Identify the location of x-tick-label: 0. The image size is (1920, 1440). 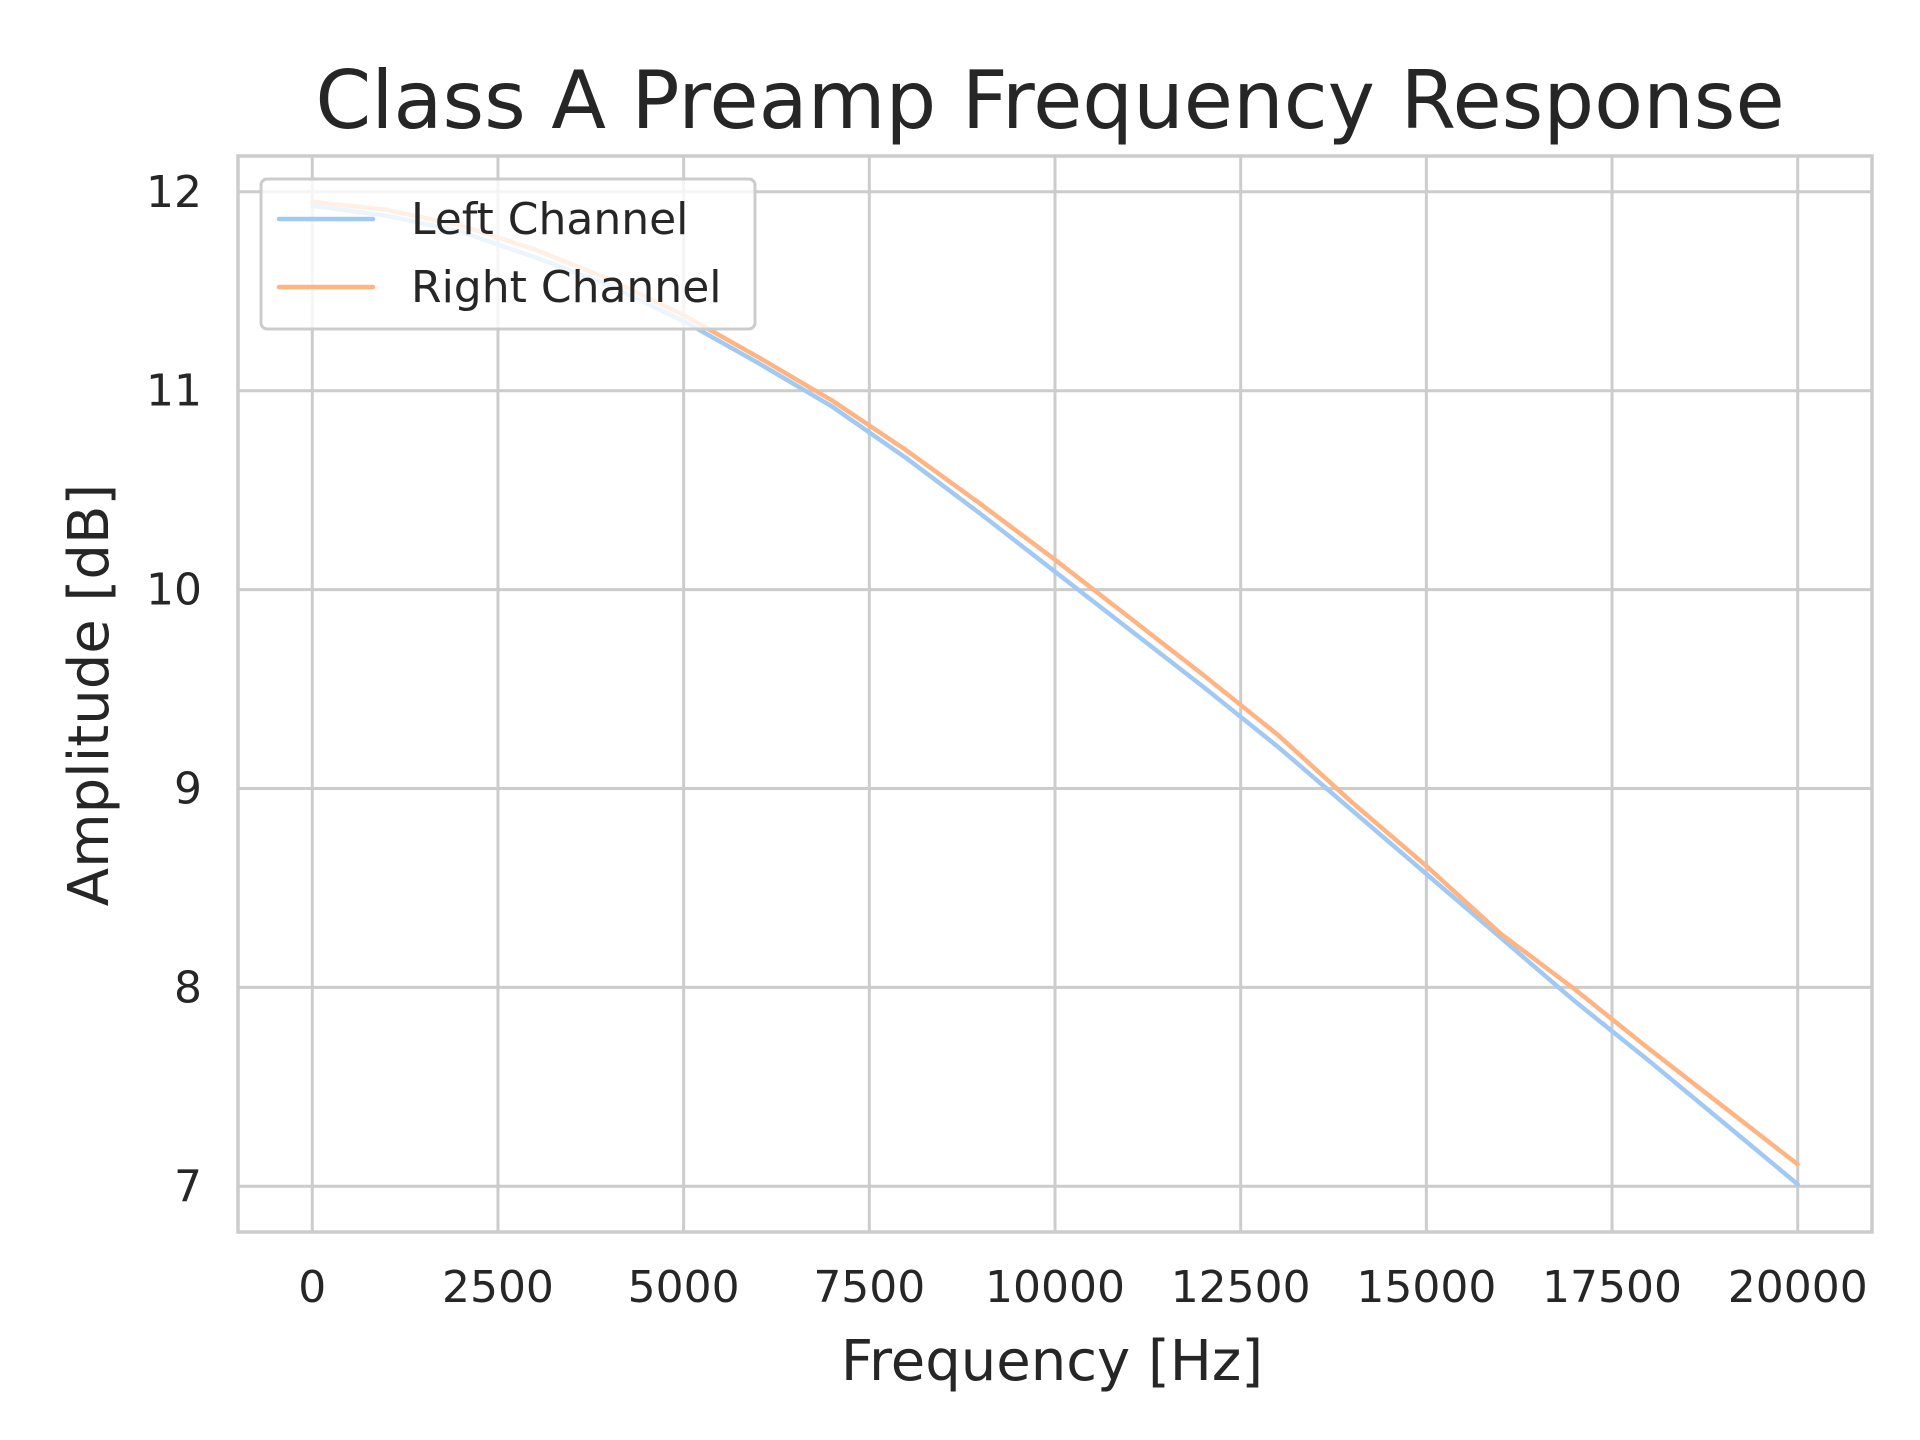
(312, 1287).